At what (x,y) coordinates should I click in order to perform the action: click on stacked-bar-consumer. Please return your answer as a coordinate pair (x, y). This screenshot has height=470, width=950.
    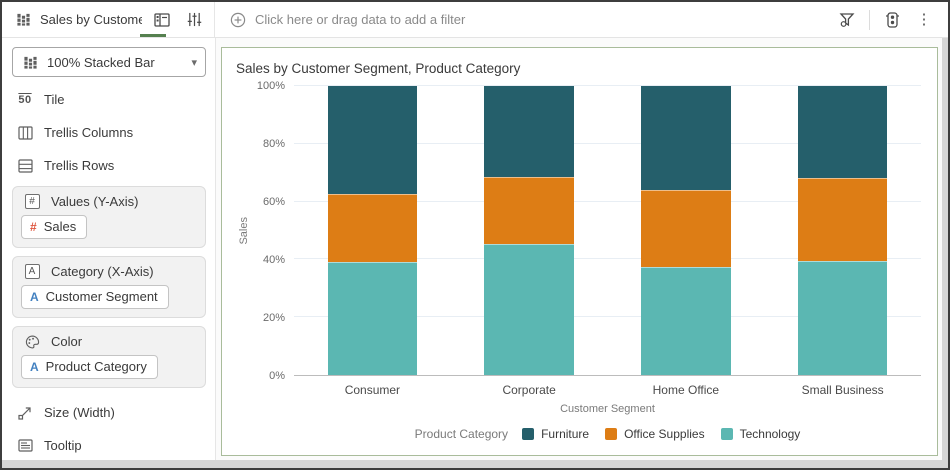
    Looking at the image, I should click on (372, 230).